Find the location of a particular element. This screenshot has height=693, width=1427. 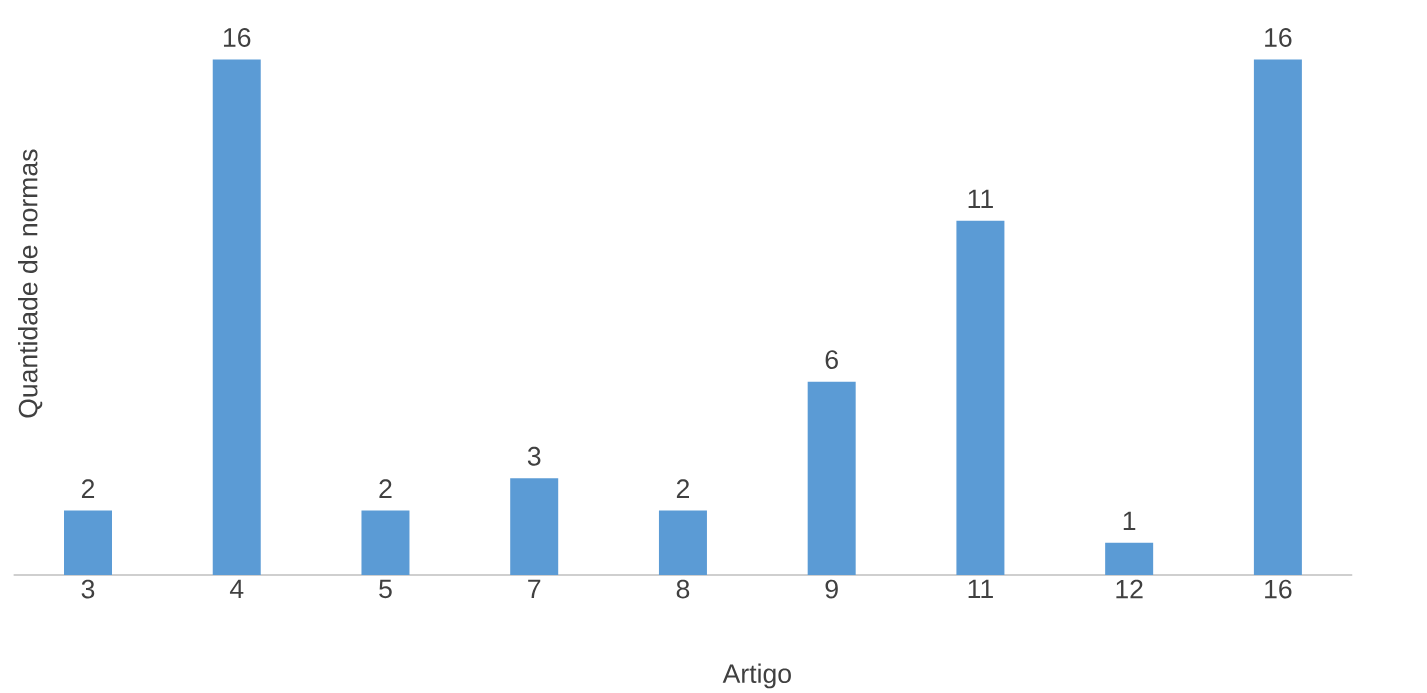

x-tick-label: 5 is located at coordinates (385, 589).